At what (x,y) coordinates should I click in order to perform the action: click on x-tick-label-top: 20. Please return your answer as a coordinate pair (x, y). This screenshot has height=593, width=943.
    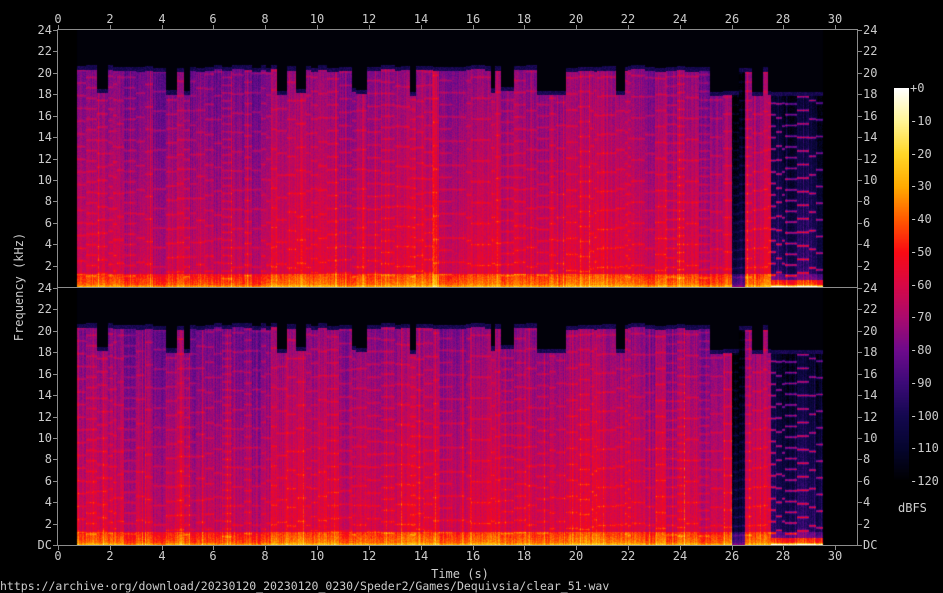
    Looking at the image, I should click on (576, 19).